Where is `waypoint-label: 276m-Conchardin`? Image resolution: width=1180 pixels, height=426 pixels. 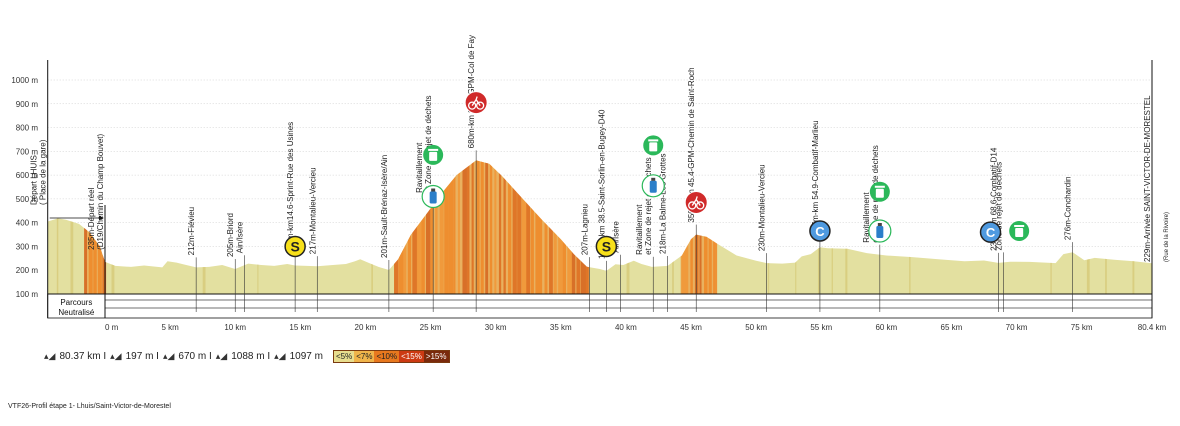 waypoint-label: 276m-Conchardin is located at coordinates (1068, 209).